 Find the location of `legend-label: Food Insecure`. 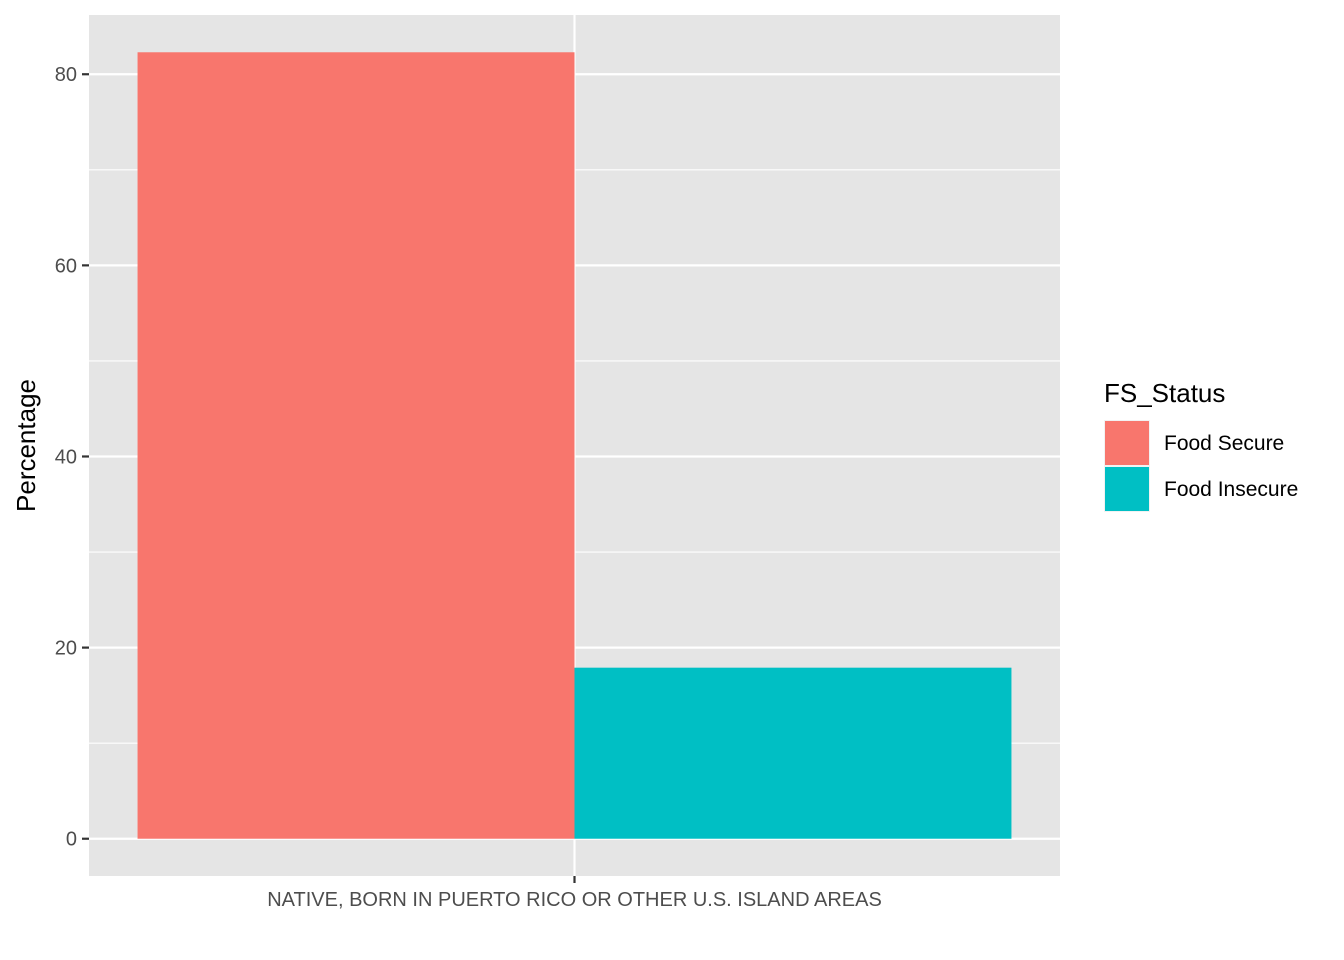

legend-label: Food Insecure is located at coordinates (1231, 489).